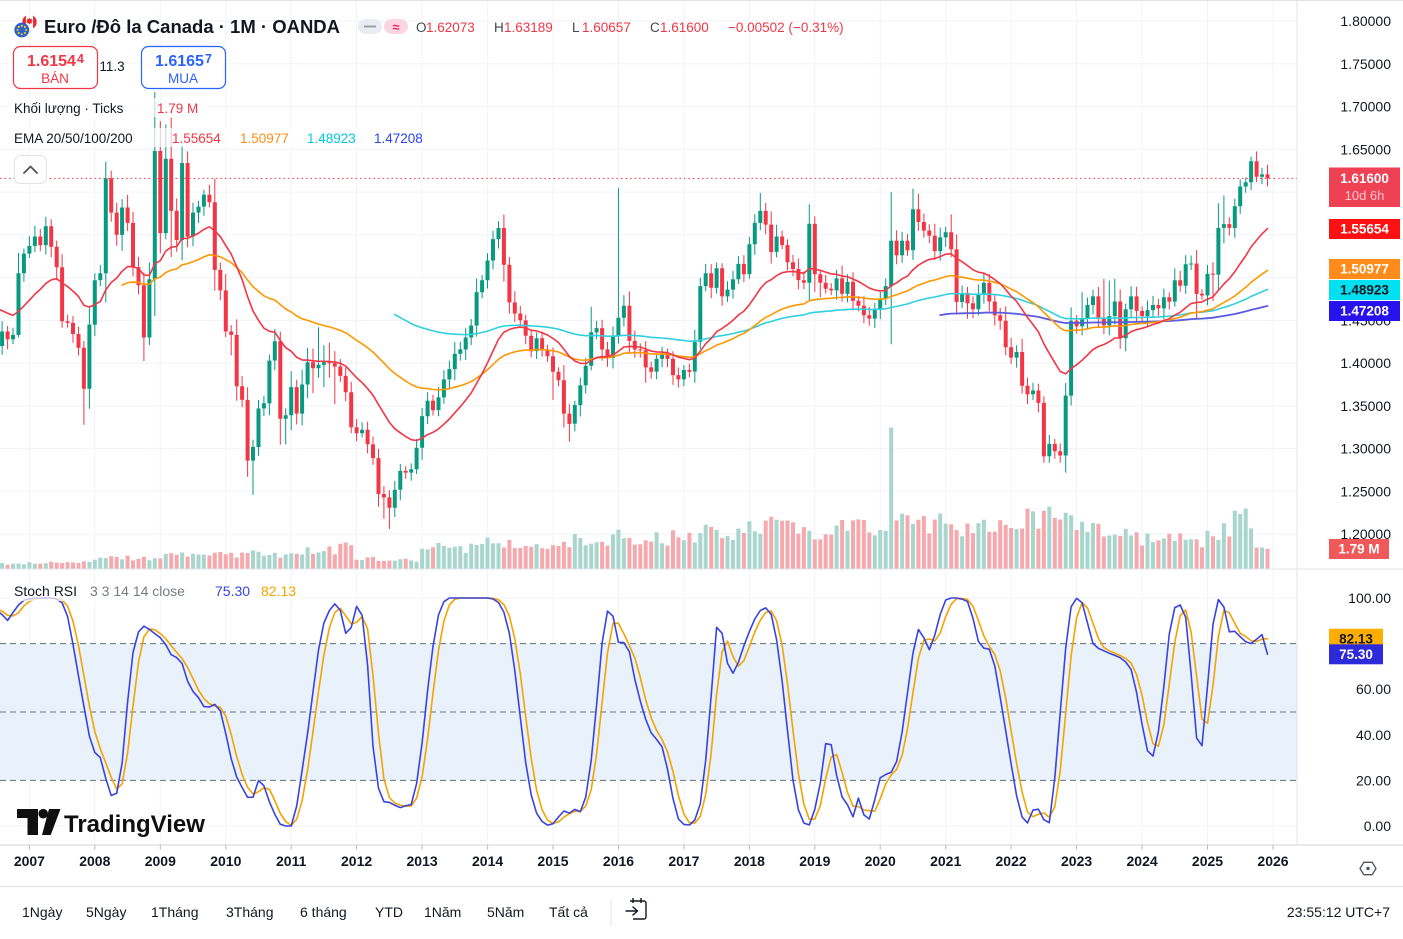 The image size is (1403, 939). Describe the element at coordinates (249, 912) in the screenshot. I see `svg-text: 3Tháng` at that location.